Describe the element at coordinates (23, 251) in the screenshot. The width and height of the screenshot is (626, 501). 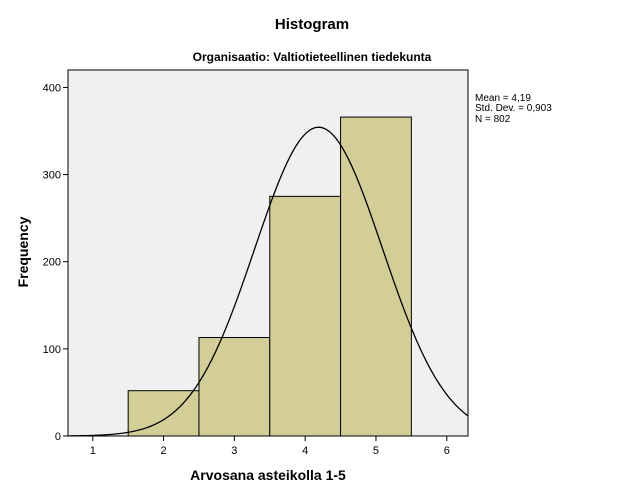
I see `y-axis-title: Frequency` at that location.